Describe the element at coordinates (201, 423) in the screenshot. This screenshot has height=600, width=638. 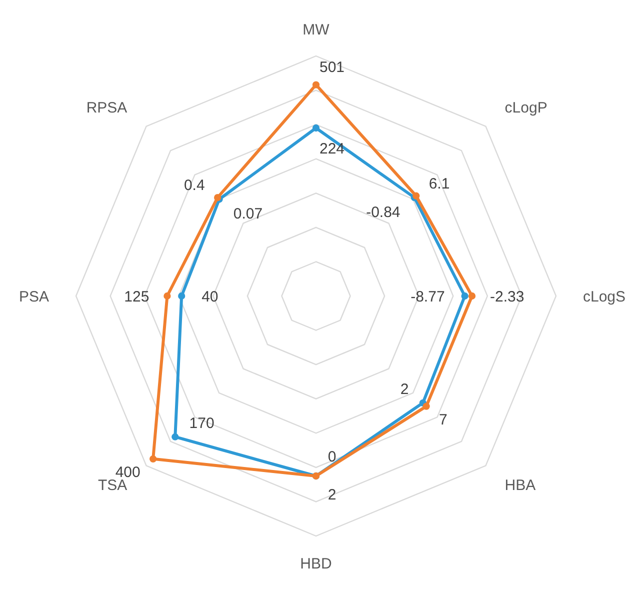
I see `text: 170` at that location.